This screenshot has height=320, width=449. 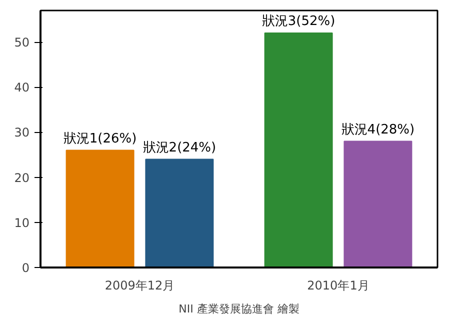 What do you see at coordinates (338, 285) in the screenshot?
I see `x-tick-label: 2010年1月` at bounding box center [338, 285].